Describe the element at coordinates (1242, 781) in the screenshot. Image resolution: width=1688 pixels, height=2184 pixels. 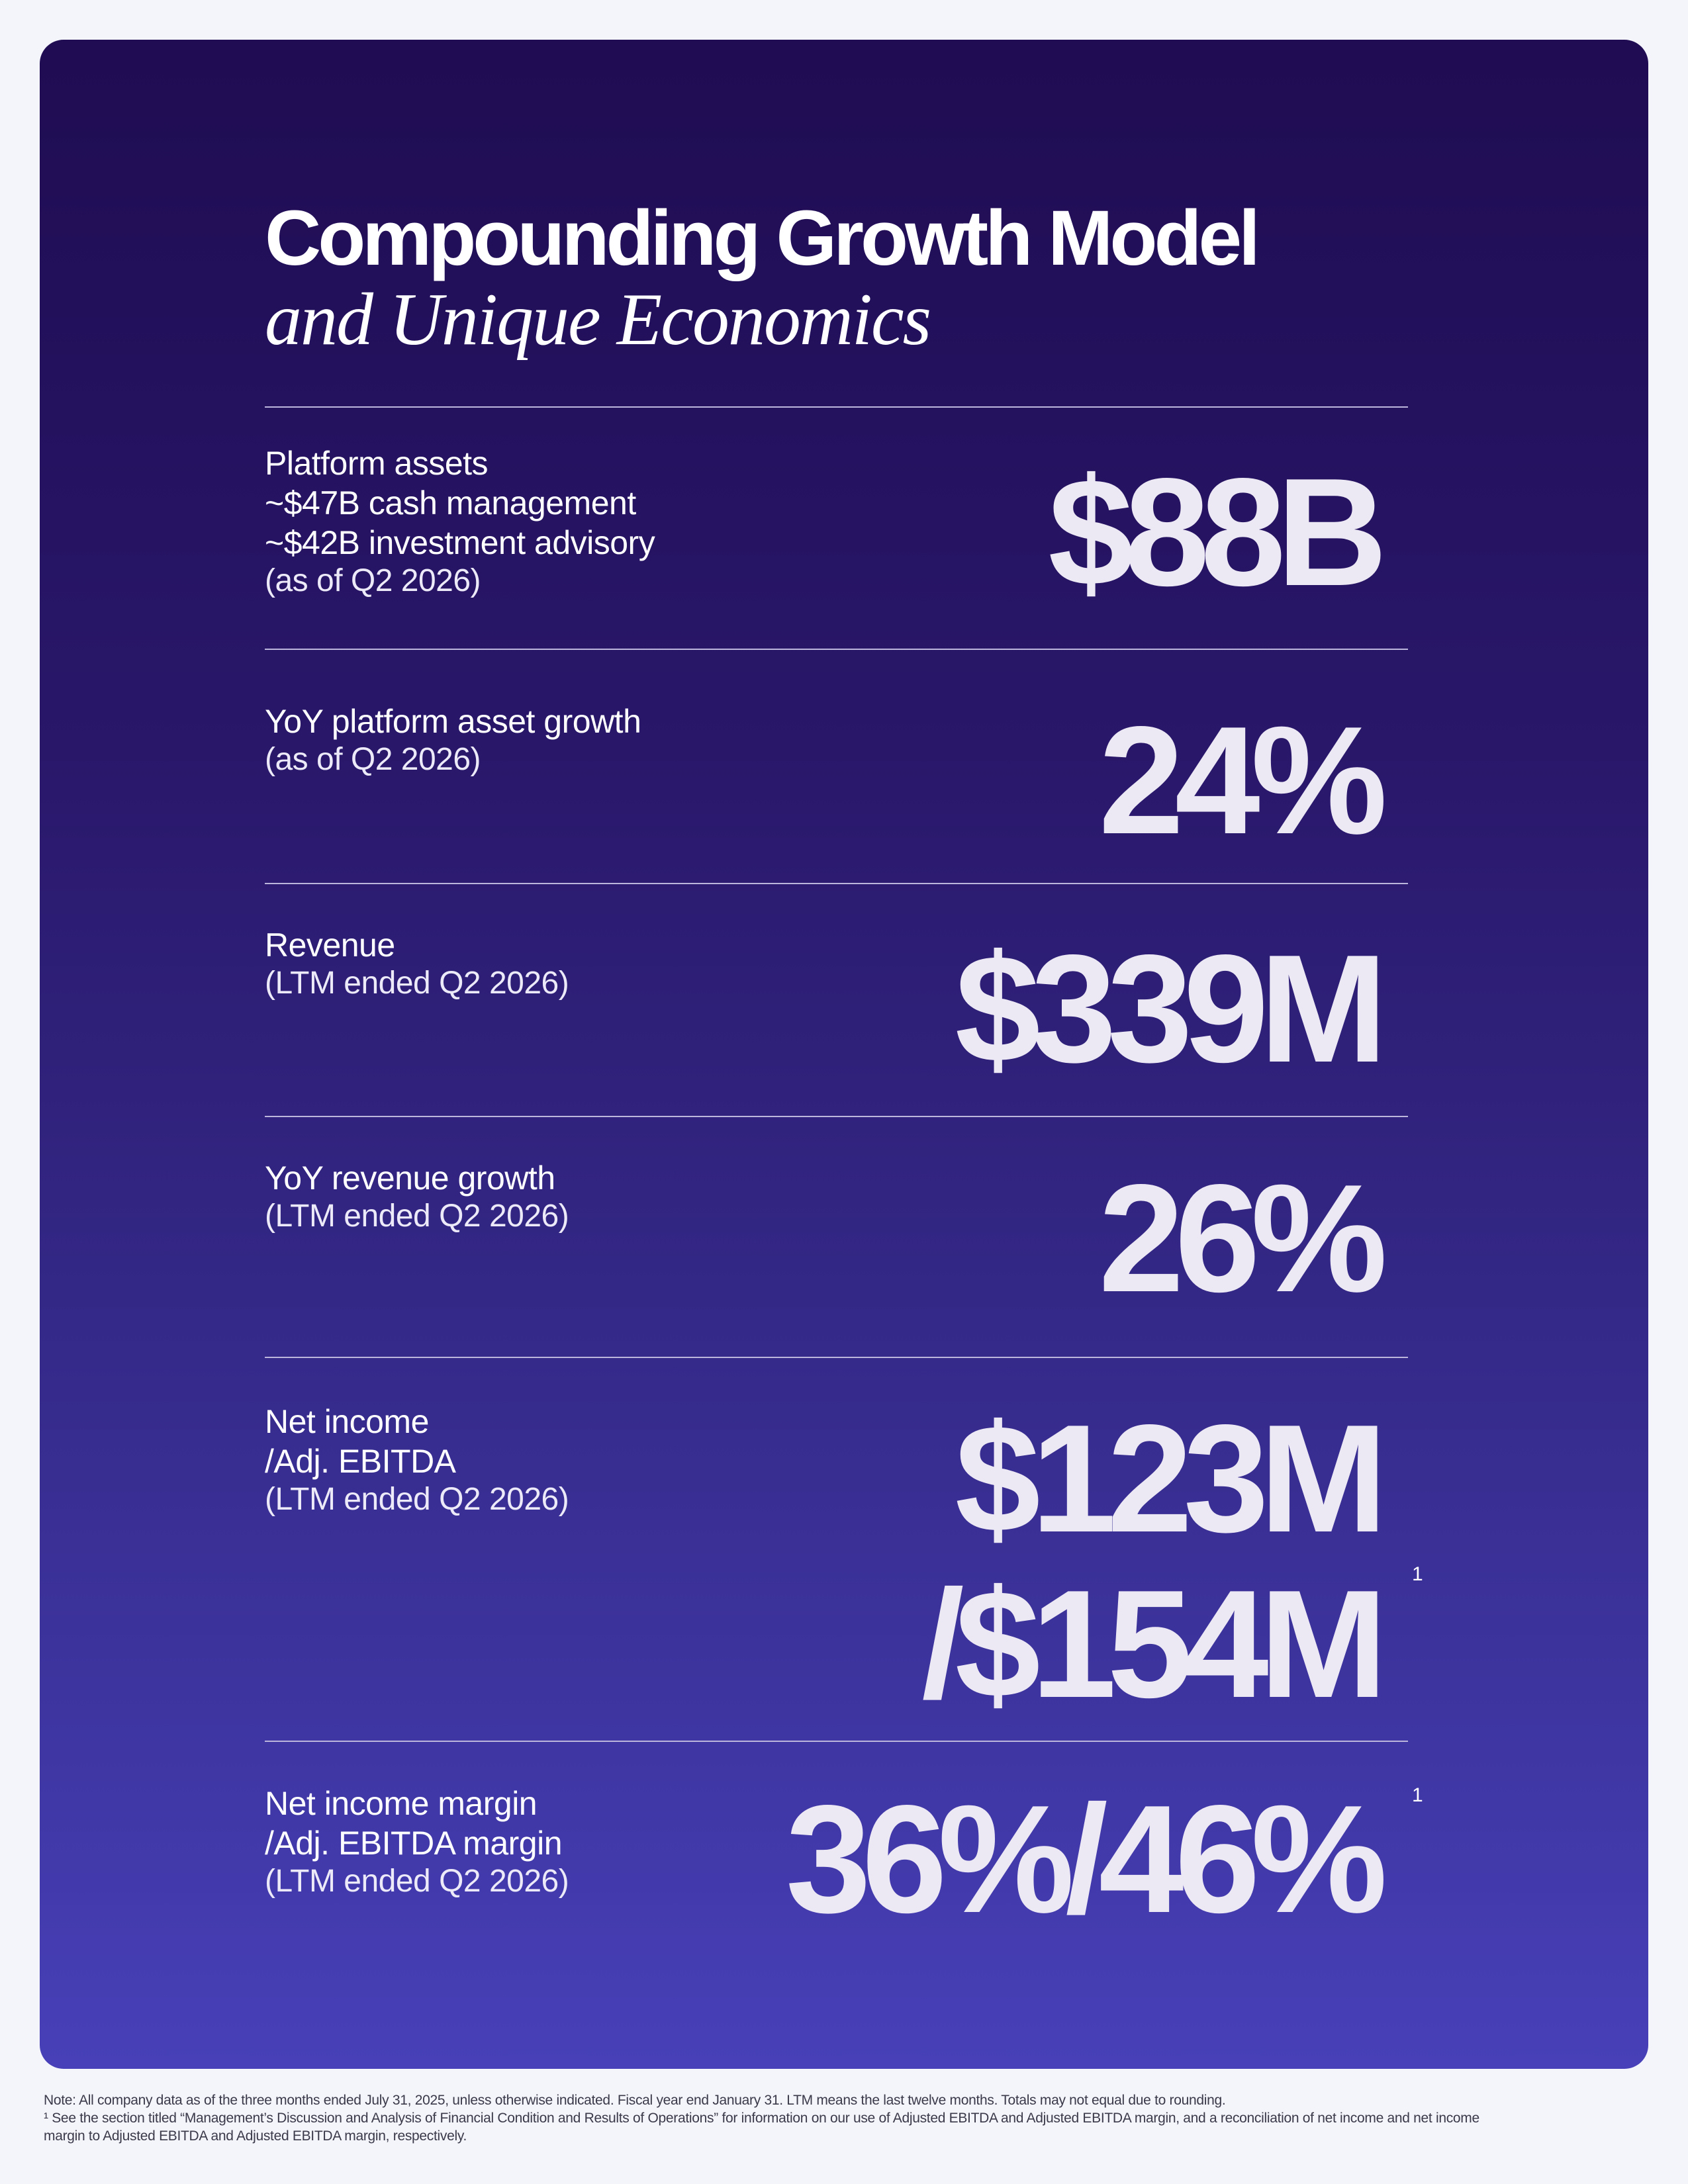
I see `metric-value-asset-growth: 24%` at that location.